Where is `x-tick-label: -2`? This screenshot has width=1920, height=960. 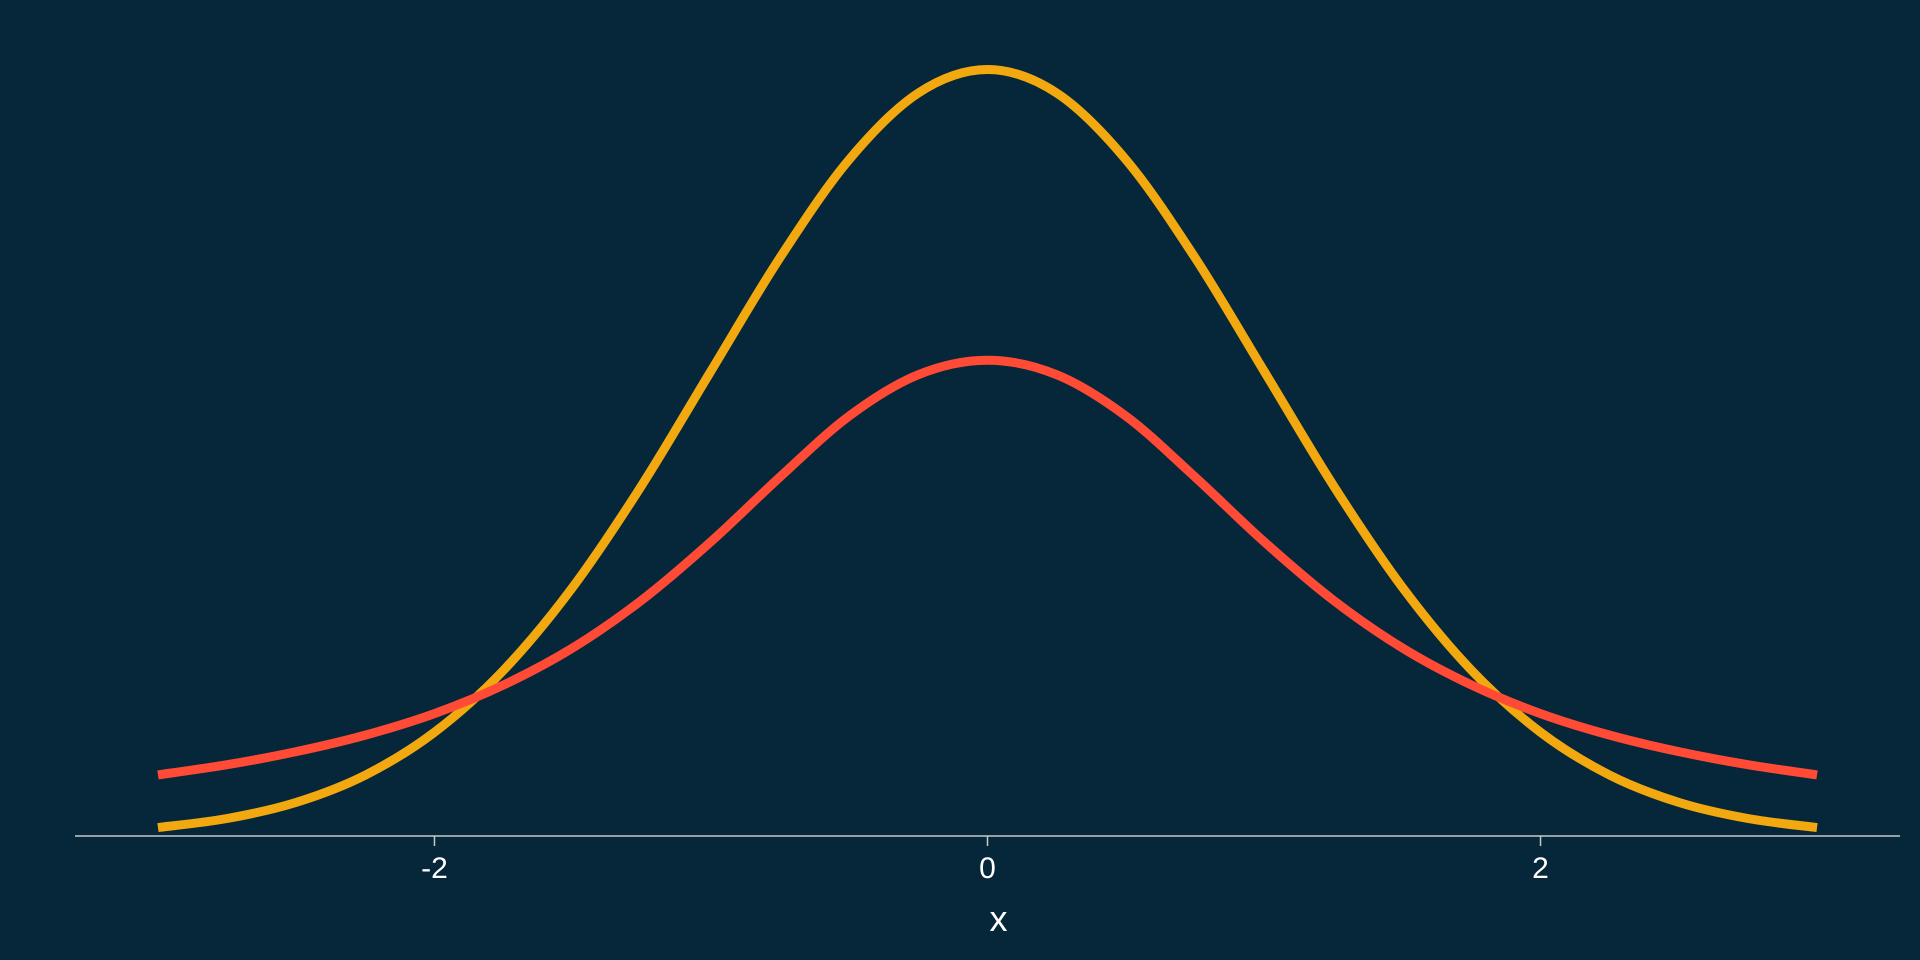 x-tick-label: -2 is located at coordinates (434, 868).